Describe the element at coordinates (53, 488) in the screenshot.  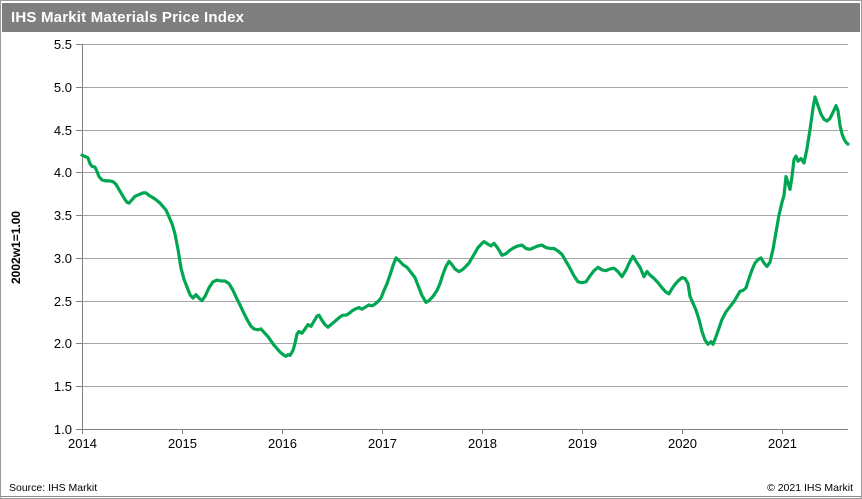
I see `source-note: Source: IHS Markit` at that location.